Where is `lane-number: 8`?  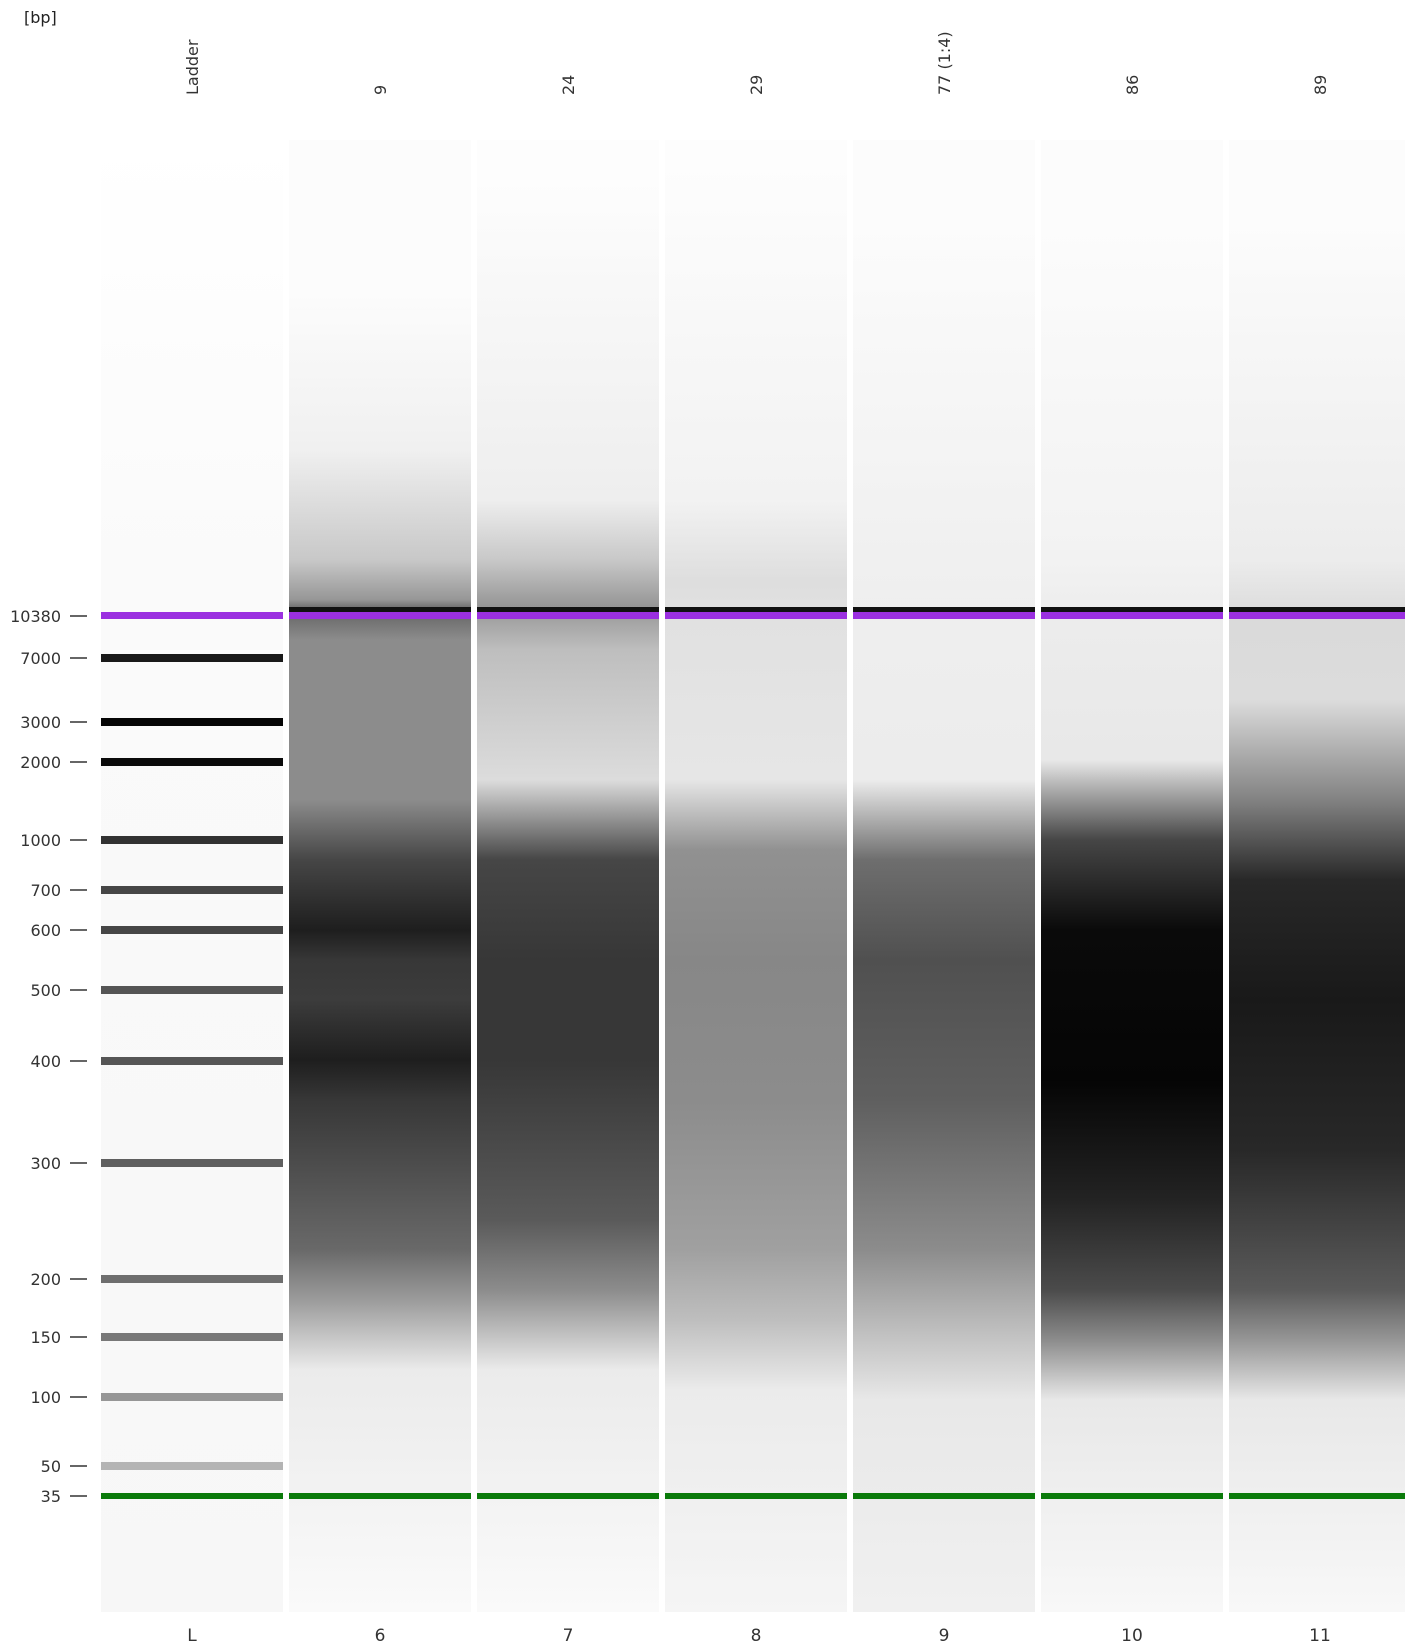
lane-number: 8 is located at coordinates (756, 1636).